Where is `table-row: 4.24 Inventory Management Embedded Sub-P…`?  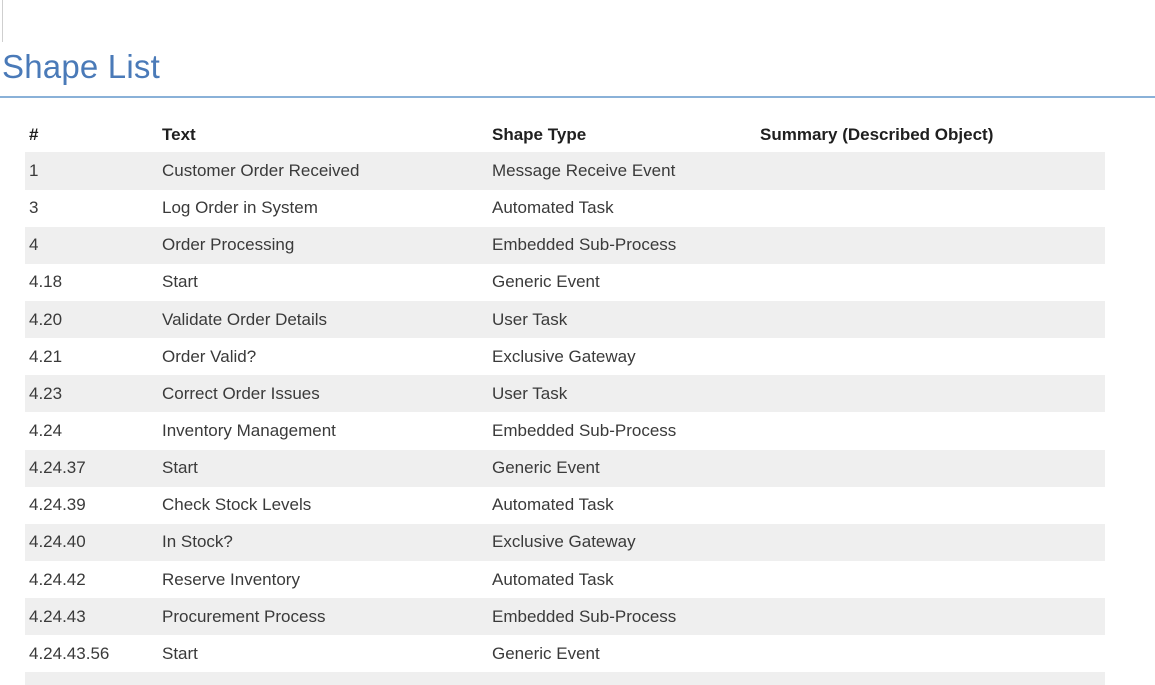 table-row: 4.24 Inventory Management Embedded Sub-P… is located at coordinates (565, 430).